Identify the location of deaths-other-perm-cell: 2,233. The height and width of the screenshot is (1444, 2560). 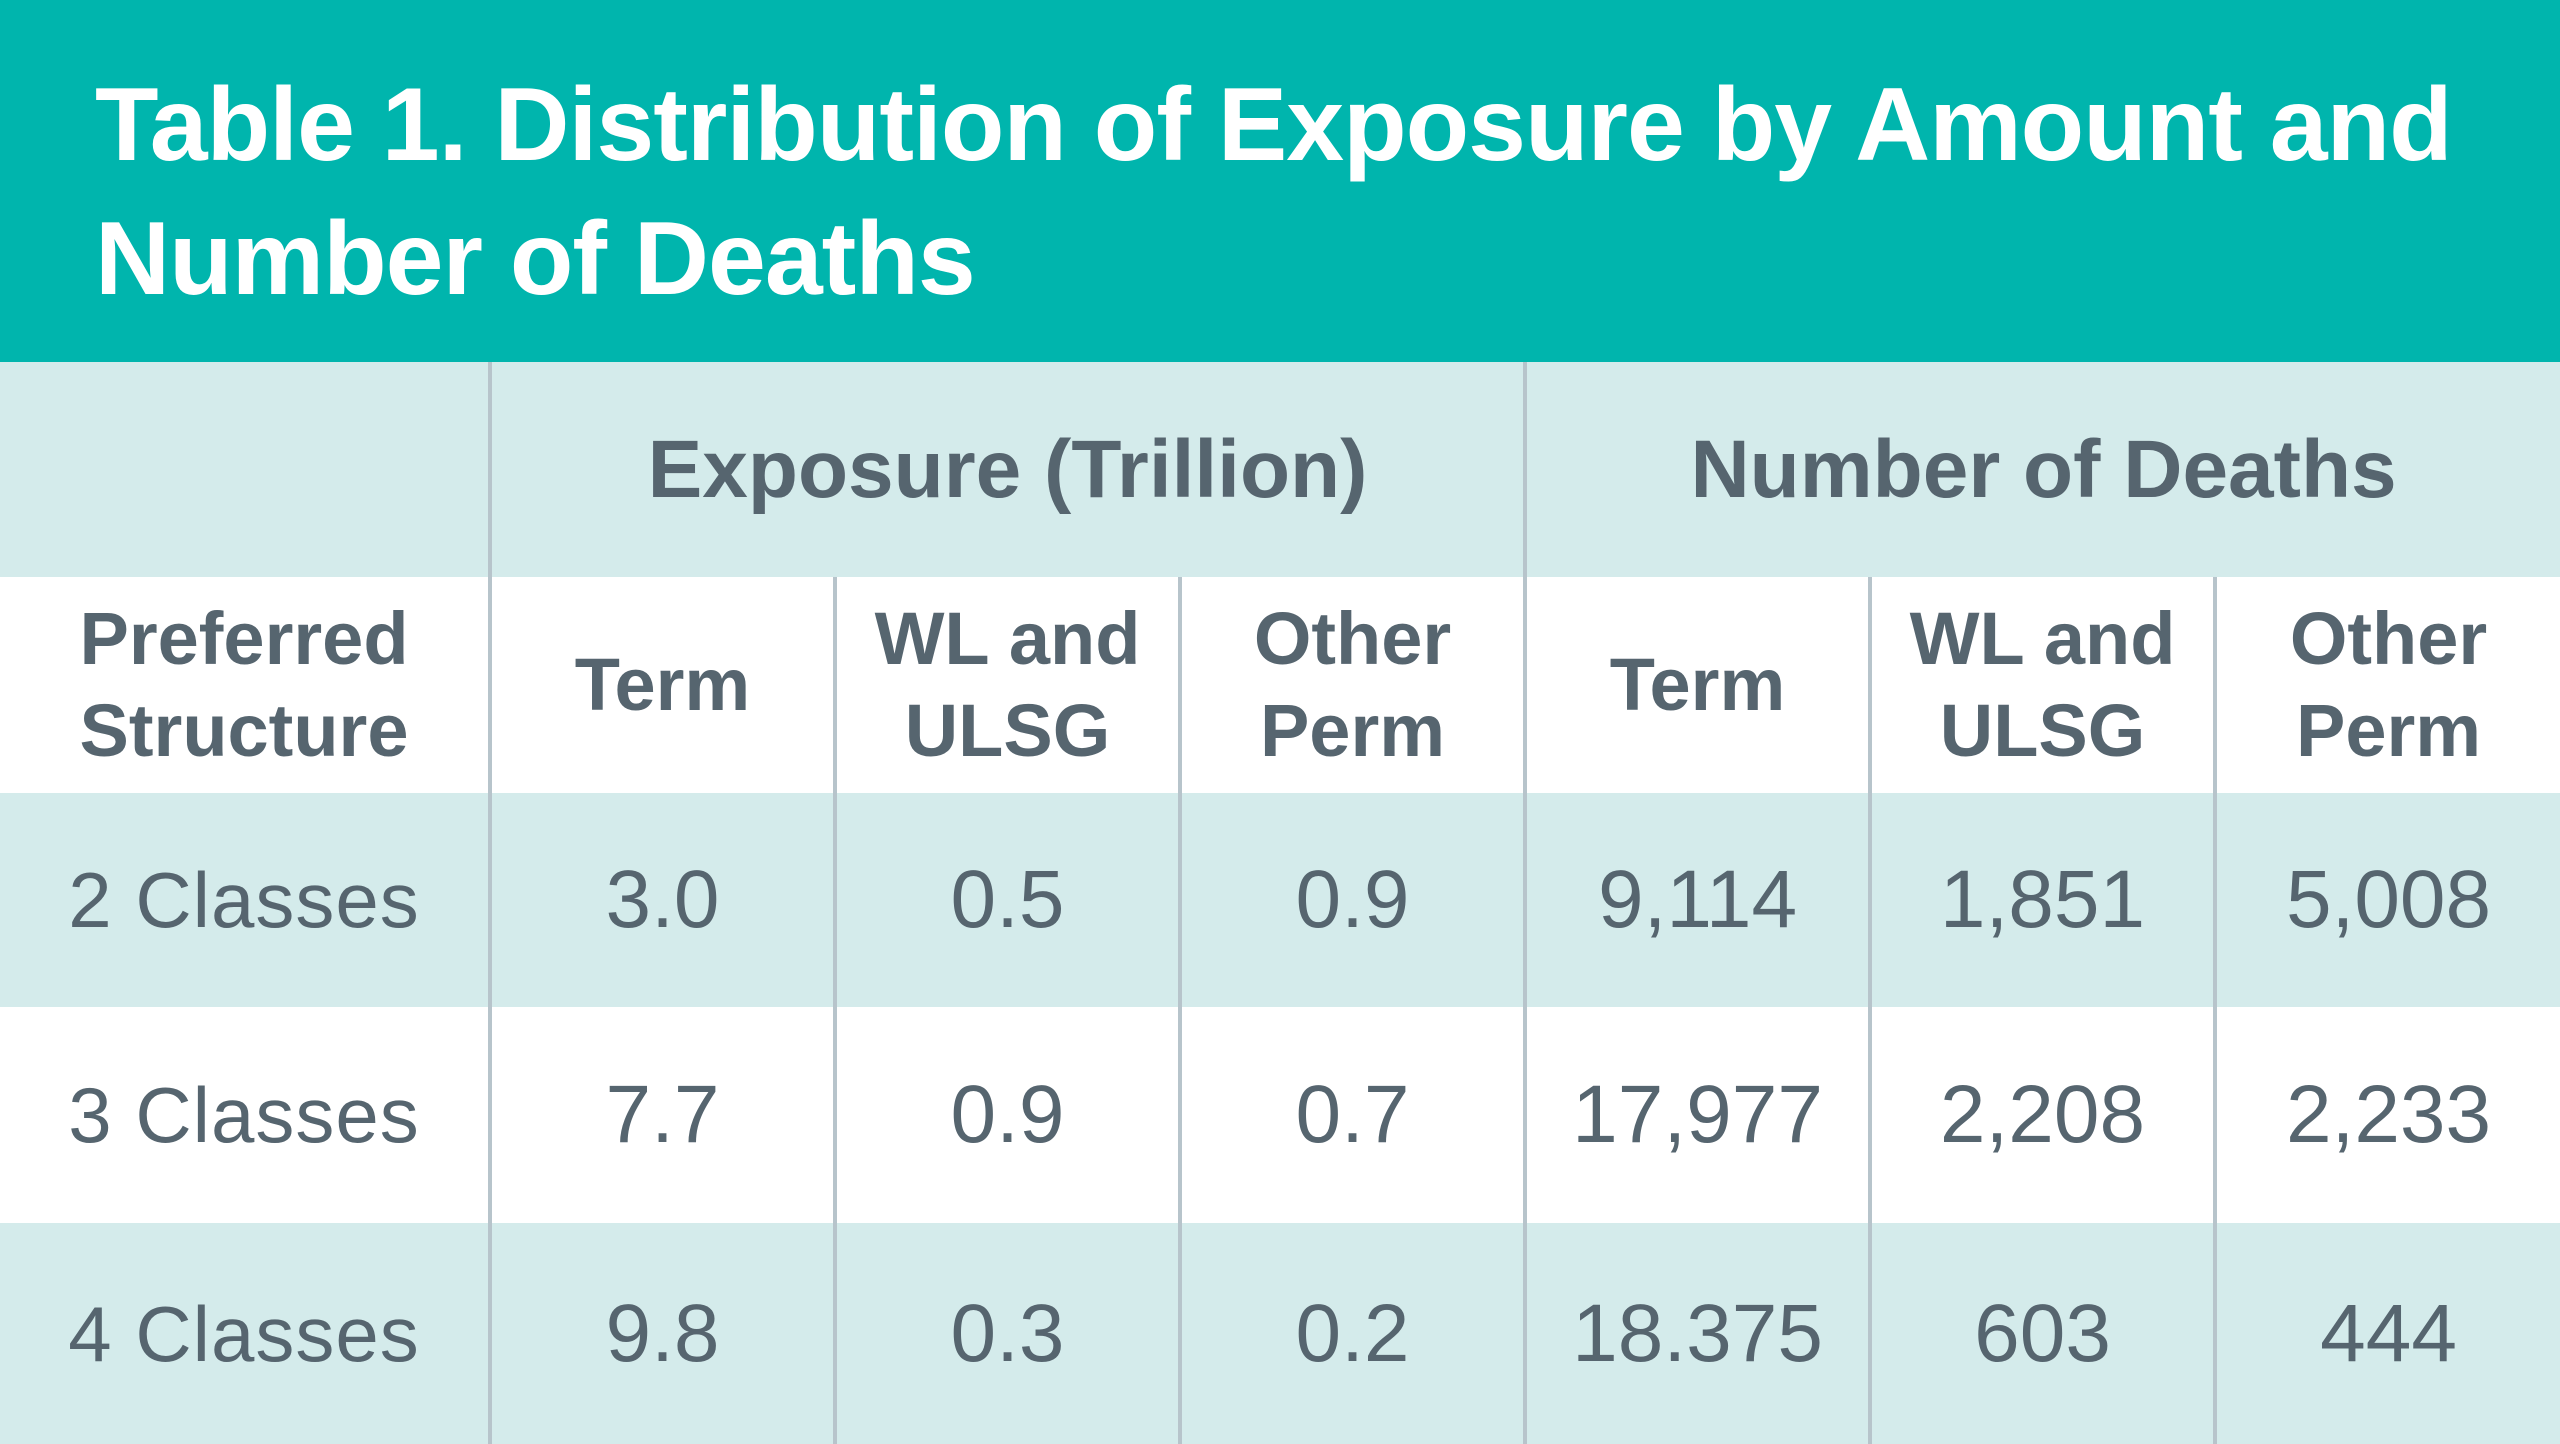
(2386, 1115).